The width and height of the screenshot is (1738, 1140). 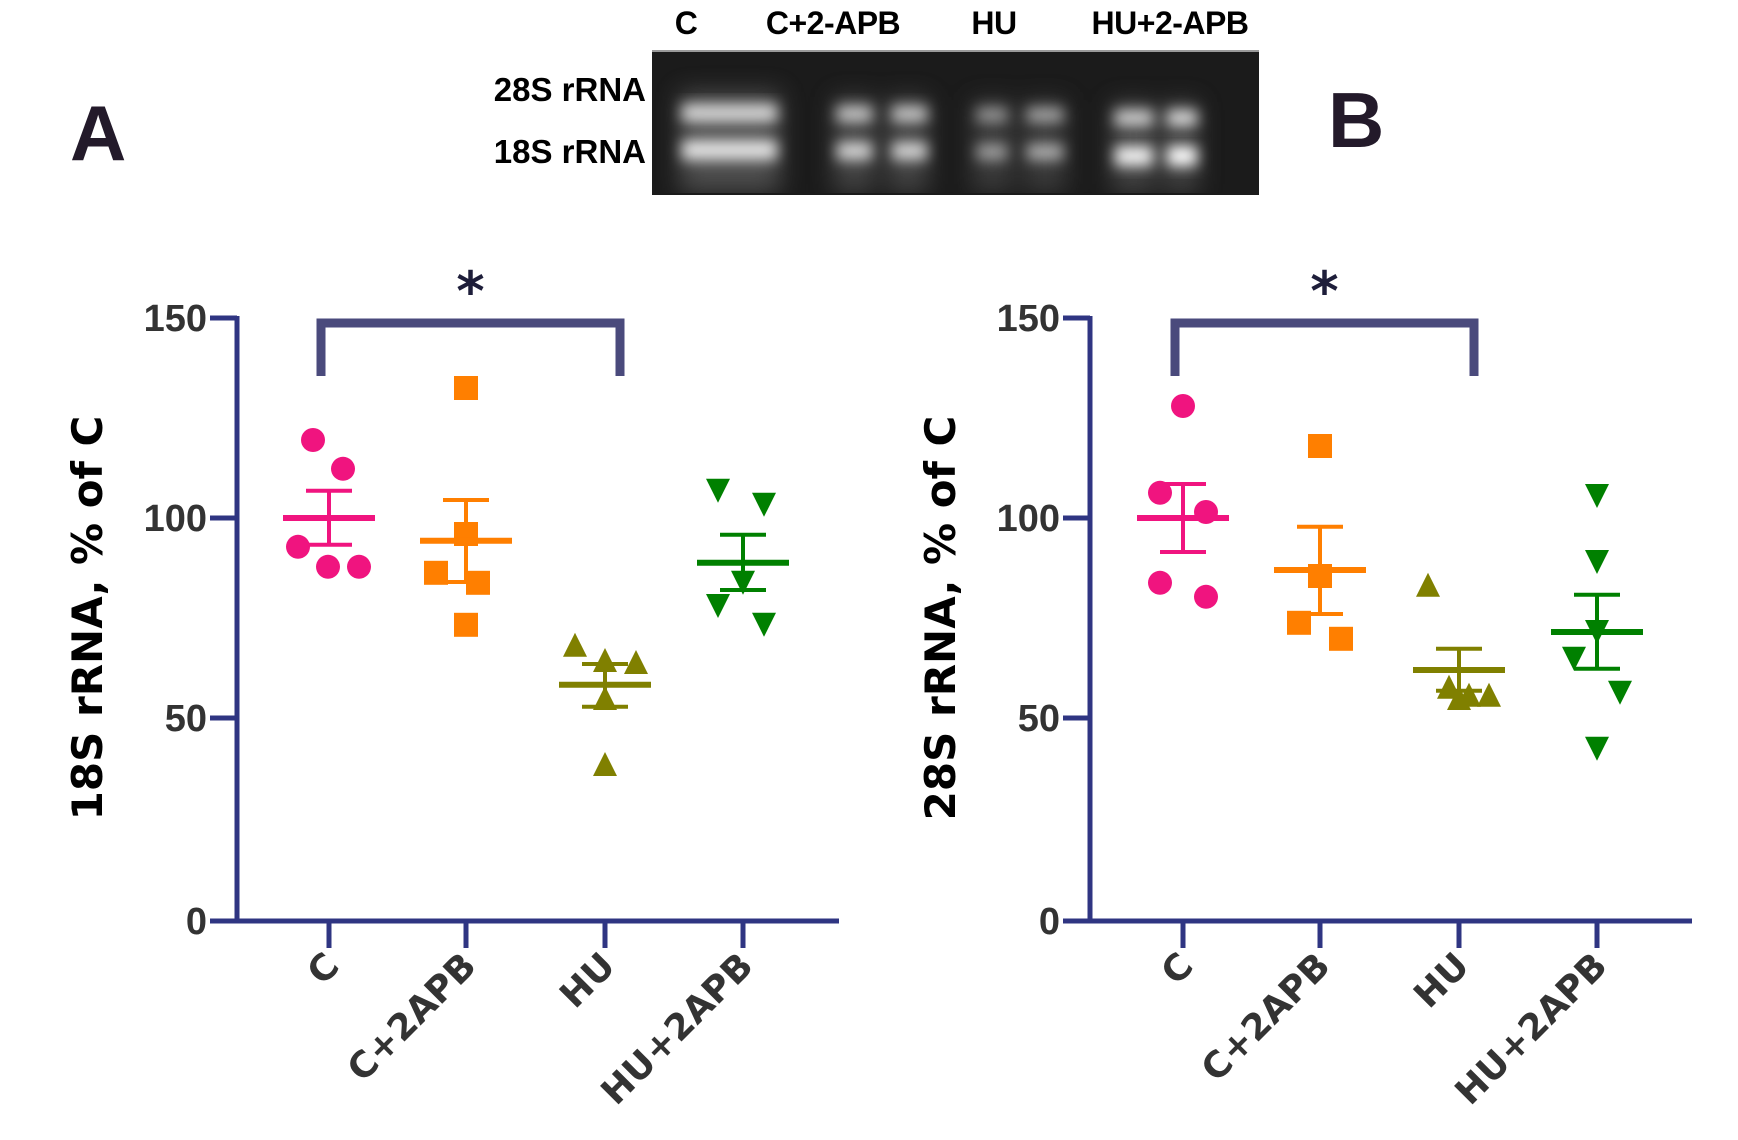 What do you see at coordinates (569, 151) in the screenshot?
I see `band-label-18s: 18S rRNA` at bounding box center [569, 151].